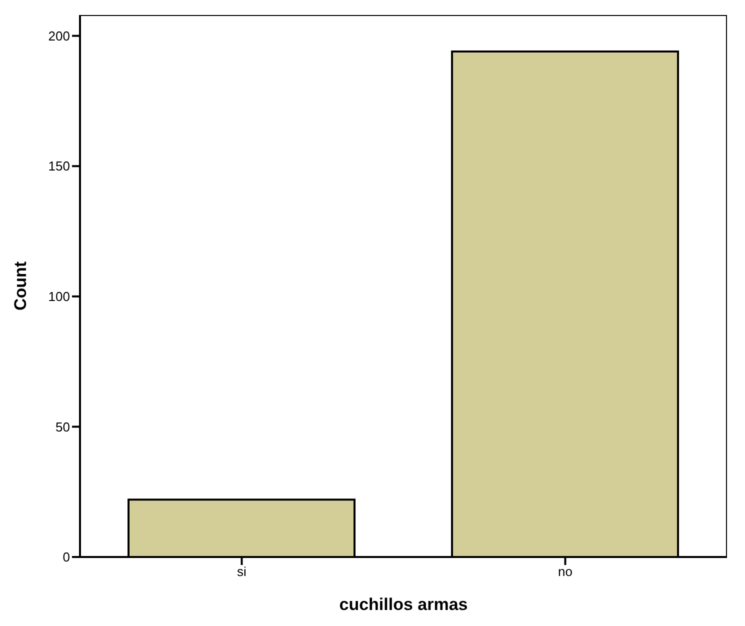 The height and width of the screenshot is (626, 745). I want to click on y-tick-label: 150, so click(59, 166).